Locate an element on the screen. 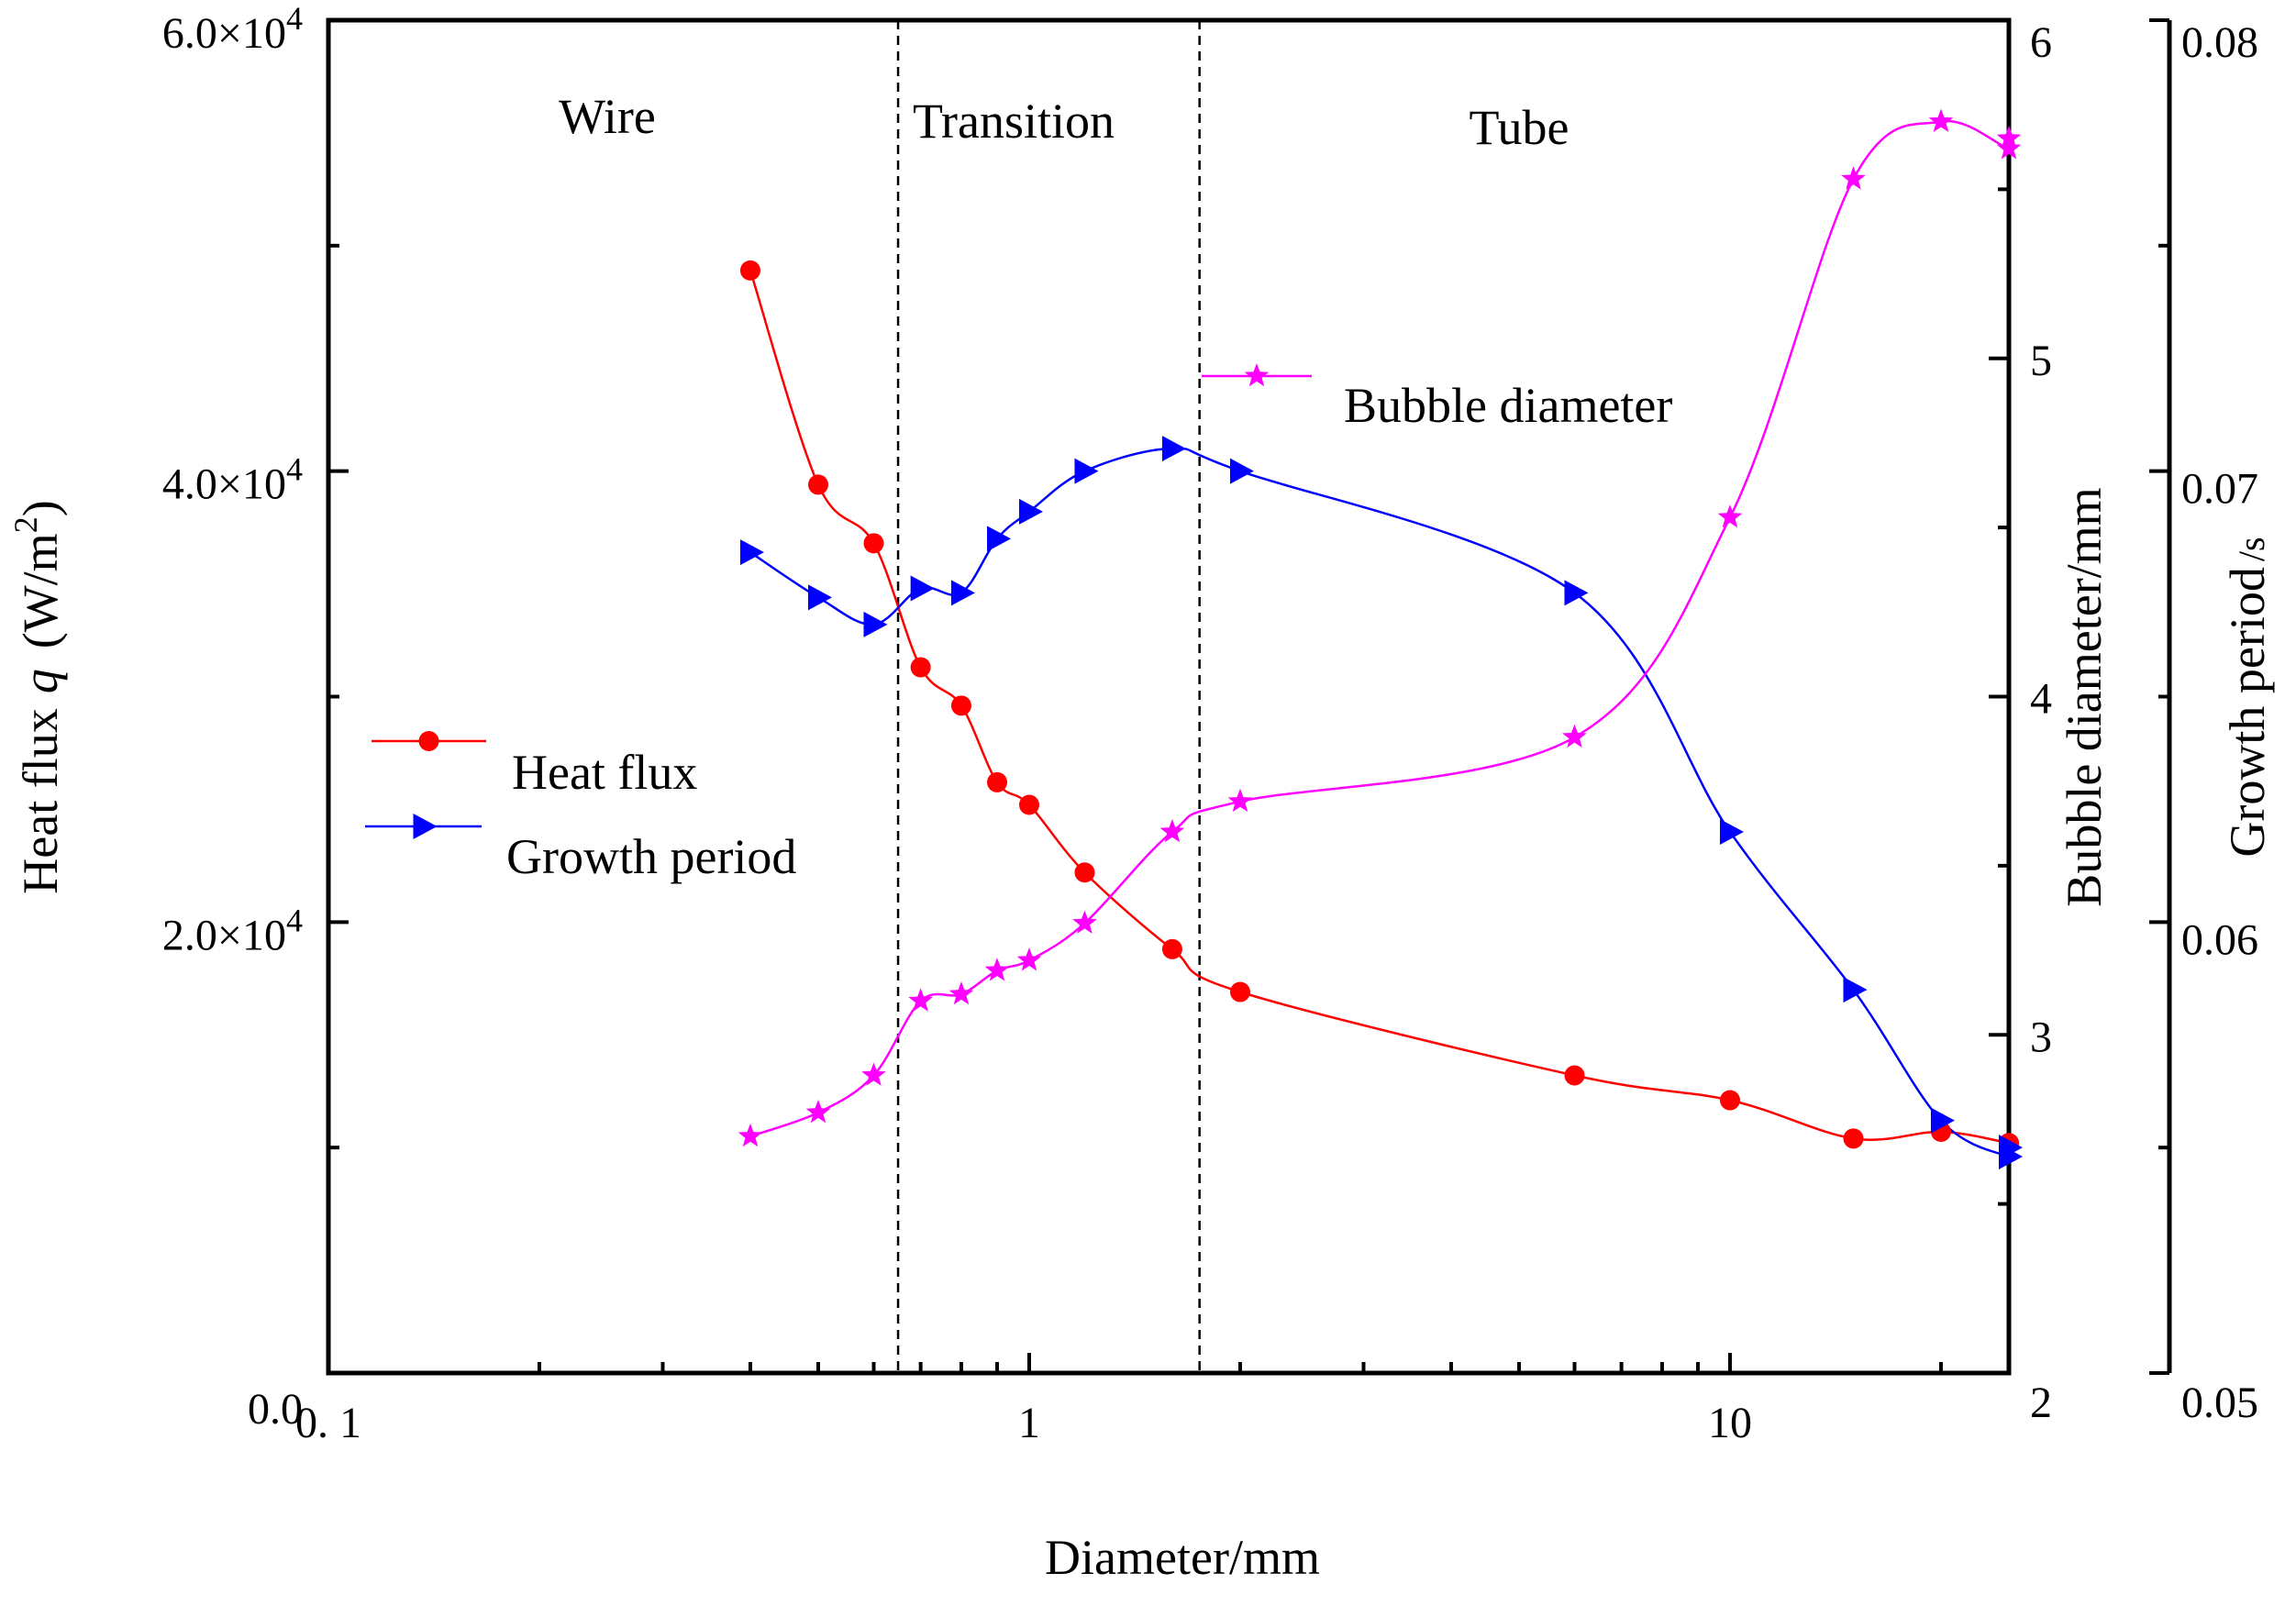  region-label-transition: Transition is located at coordinates (1014, 121).